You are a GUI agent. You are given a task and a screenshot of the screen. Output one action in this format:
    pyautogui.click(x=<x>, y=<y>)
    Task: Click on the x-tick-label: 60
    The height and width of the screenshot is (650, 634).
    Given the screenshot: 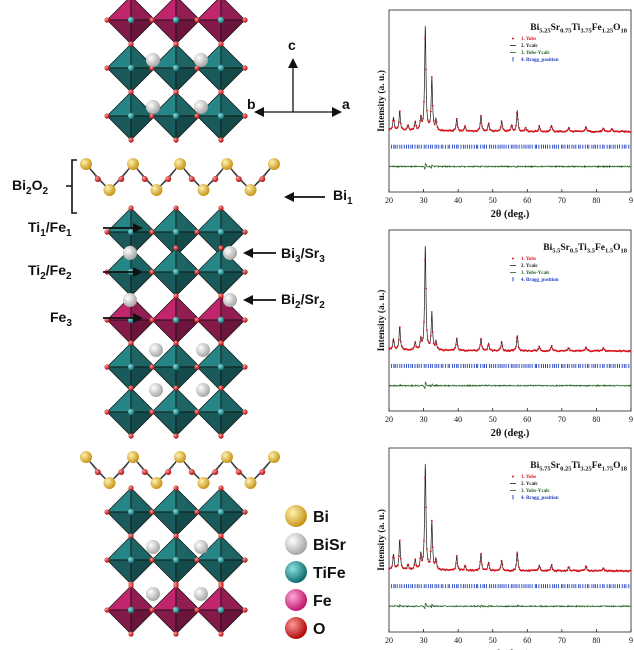 What is the action you would take?
    pyautogui.click(x=527, y=419)
    